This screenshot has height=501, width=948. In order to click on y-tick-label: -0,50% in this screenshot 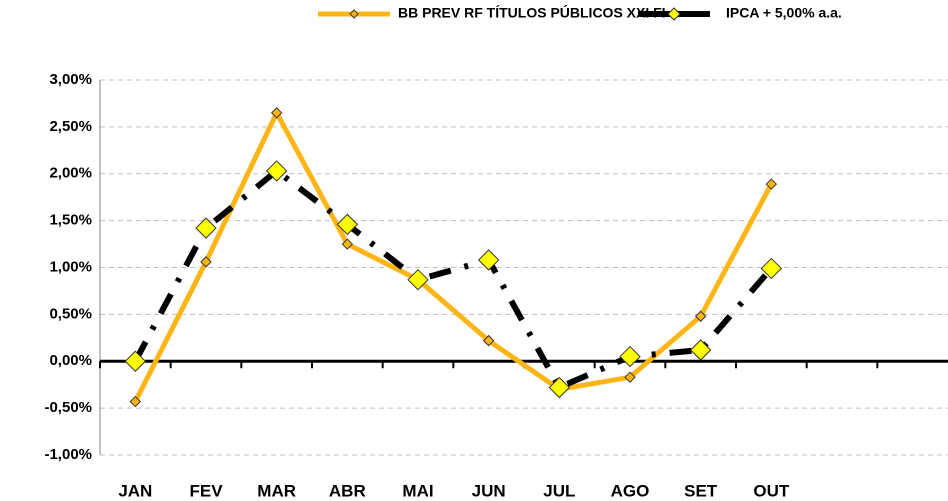, I will do `click(68, 407)`.